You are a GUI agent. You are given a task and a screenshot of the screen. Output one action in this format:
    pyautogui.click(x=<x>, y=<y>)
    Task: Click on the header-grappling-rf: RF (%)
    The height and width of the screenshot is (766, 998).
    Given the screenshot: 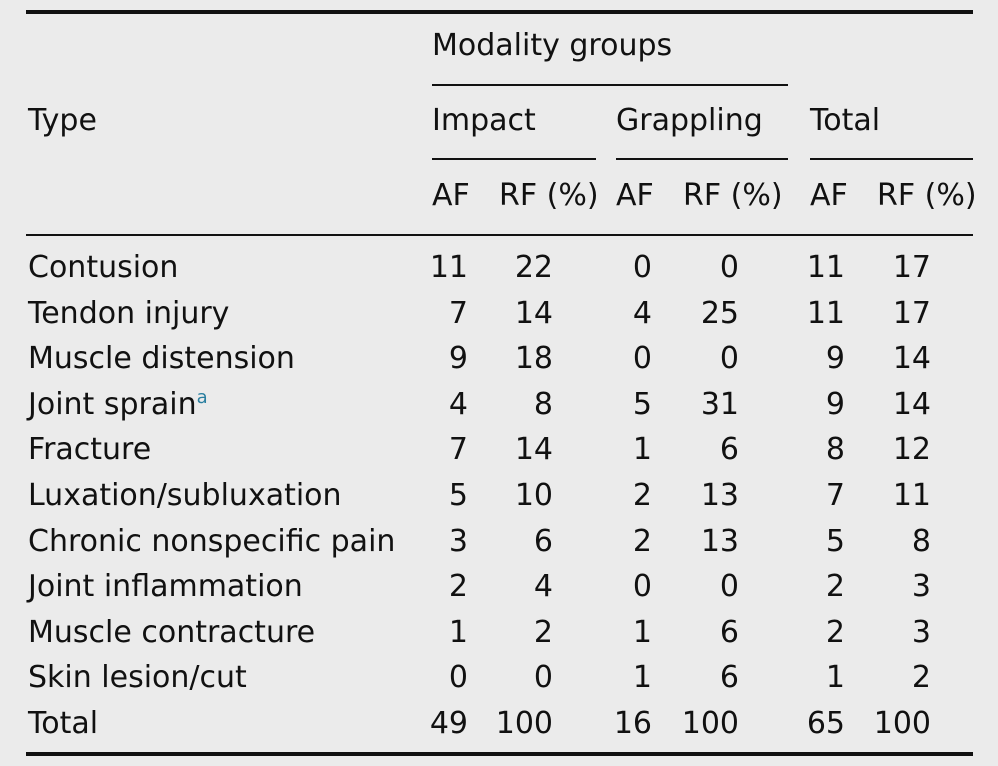 What is the action you would take?
    pyautogui.click(x=733, y=195)
    